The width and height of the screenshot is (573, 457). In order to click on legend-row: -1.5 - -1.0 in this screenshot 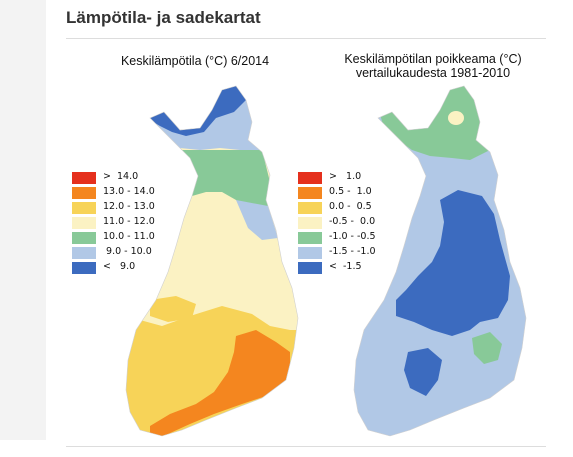, I will do `click(353, 252)`.